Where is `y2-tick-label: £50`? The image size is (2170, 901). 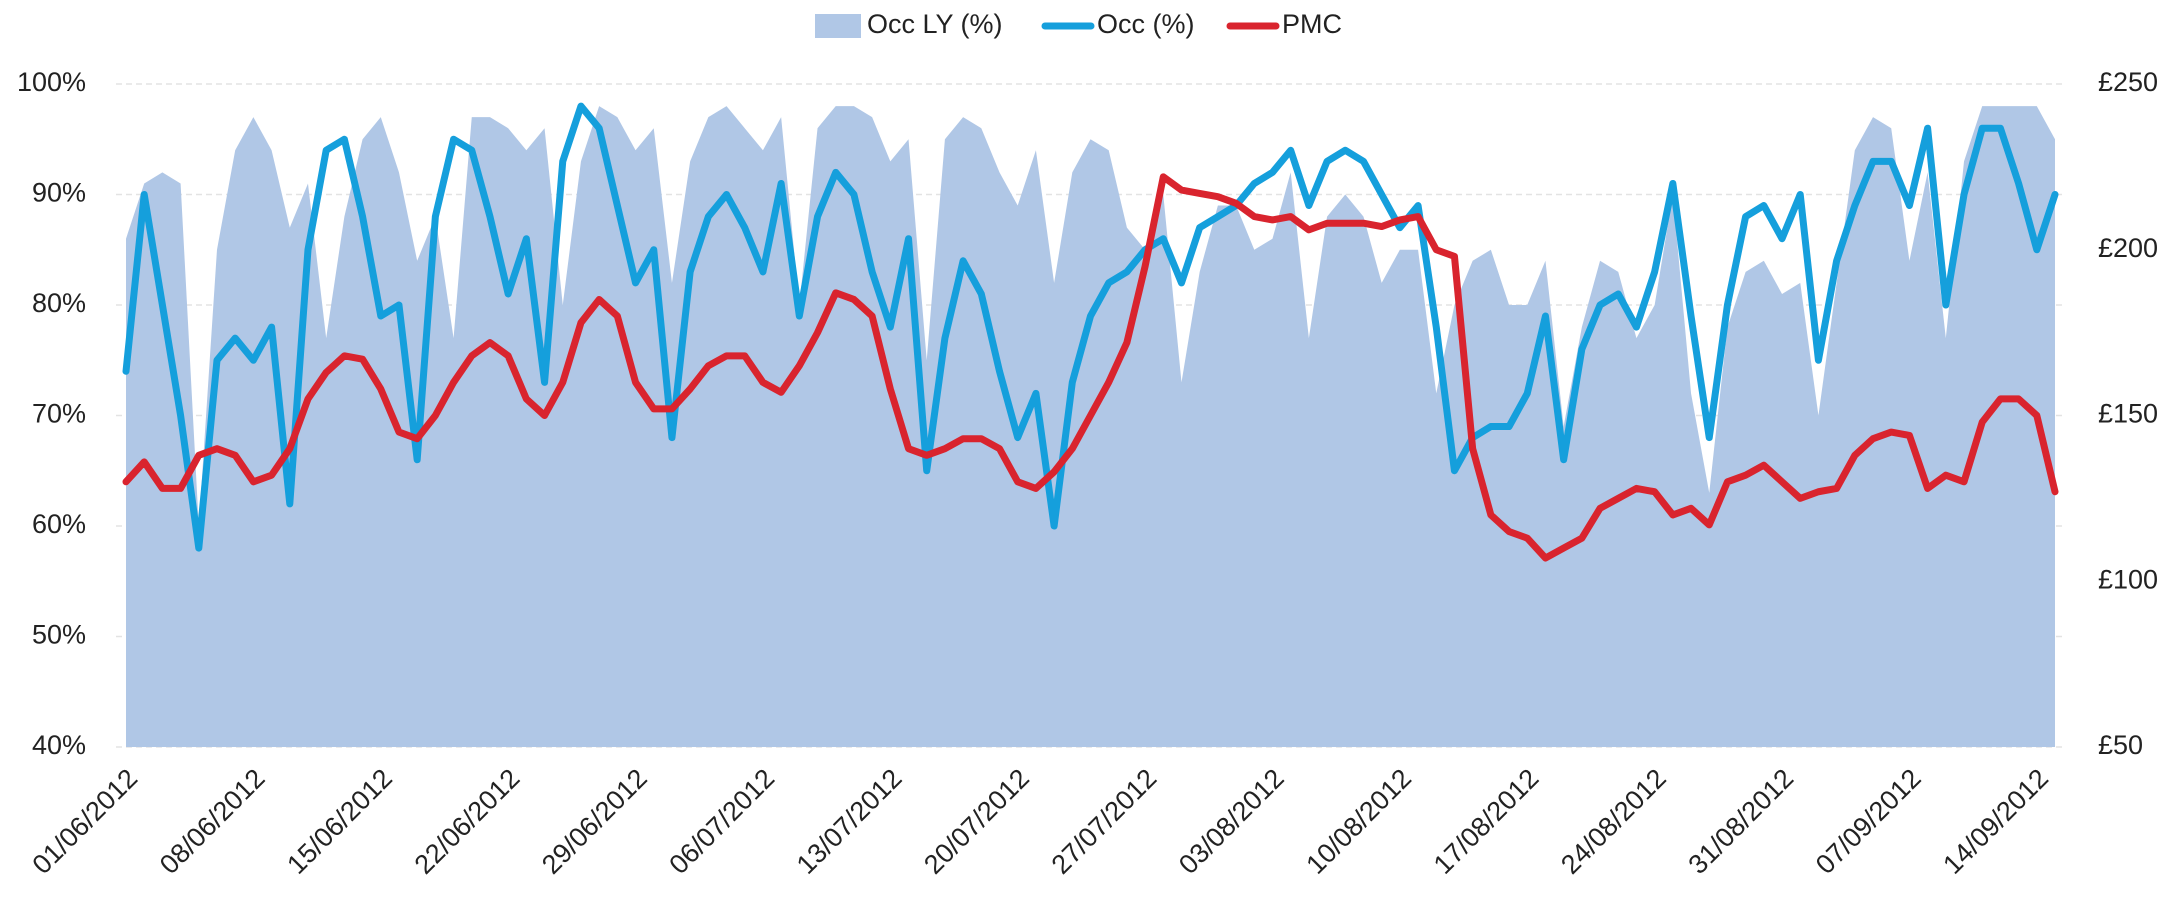
y2-tick-label: £50 is located at coordinates (2120, 745).